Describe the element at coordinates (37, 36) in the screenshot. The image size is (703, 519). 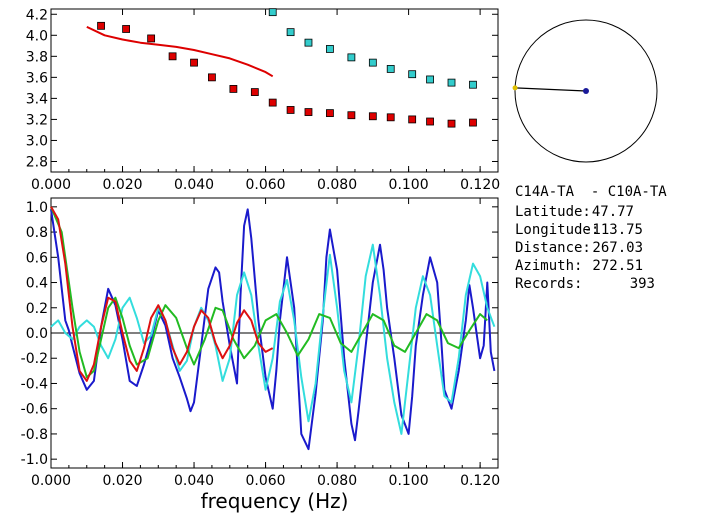
I see `y-tick-label: 4.0` at that location.